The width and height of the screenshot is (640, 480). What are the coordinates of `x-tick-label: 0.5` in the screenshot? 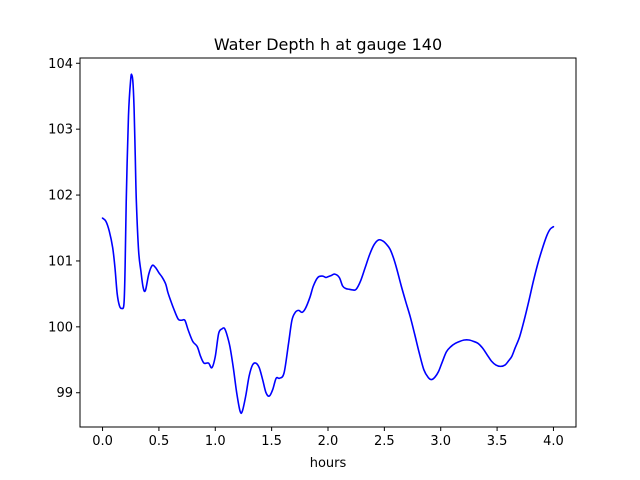 It's located at (159, 441).